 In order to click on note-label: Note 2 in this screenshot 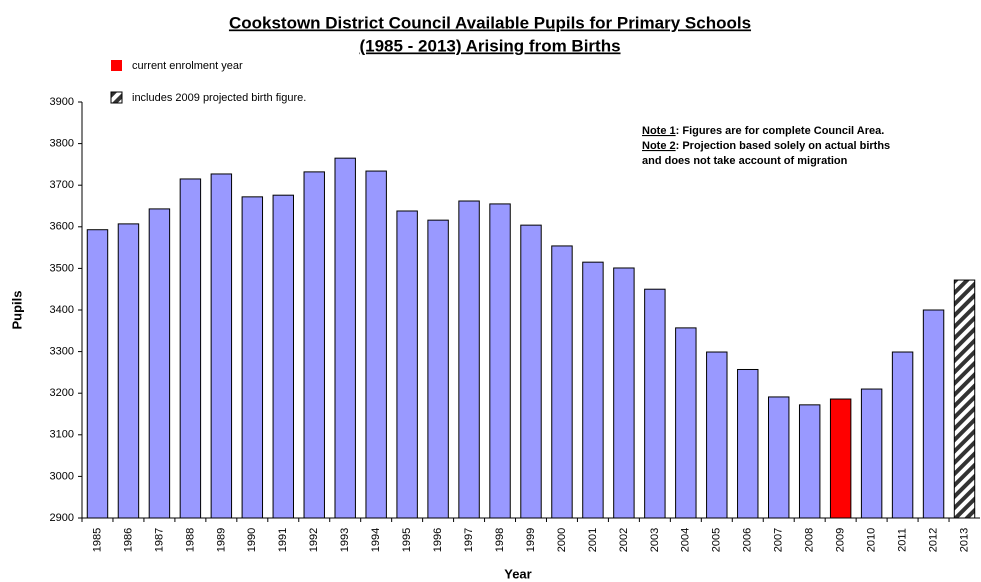, I will do `click(659, 146)`.